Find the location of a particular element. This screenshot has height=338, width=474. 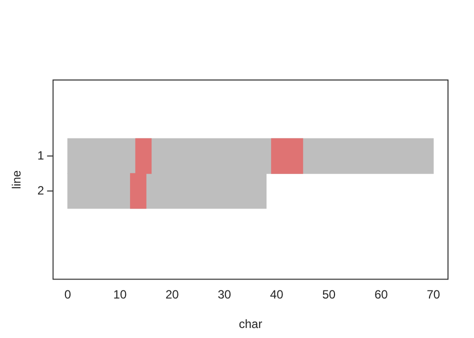

y-axis-title: line is located at coordinates (17, 179).